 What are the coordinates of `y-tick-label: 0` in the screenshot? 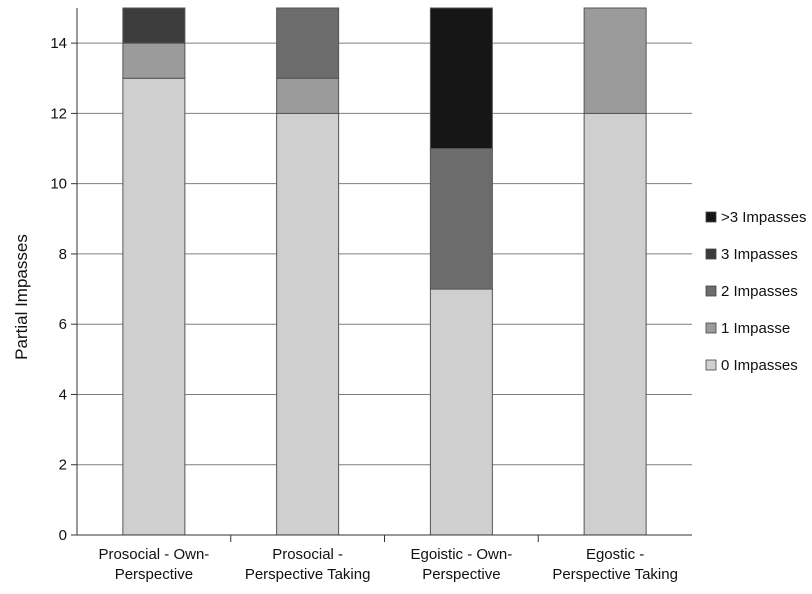 It's located at (63, 535).